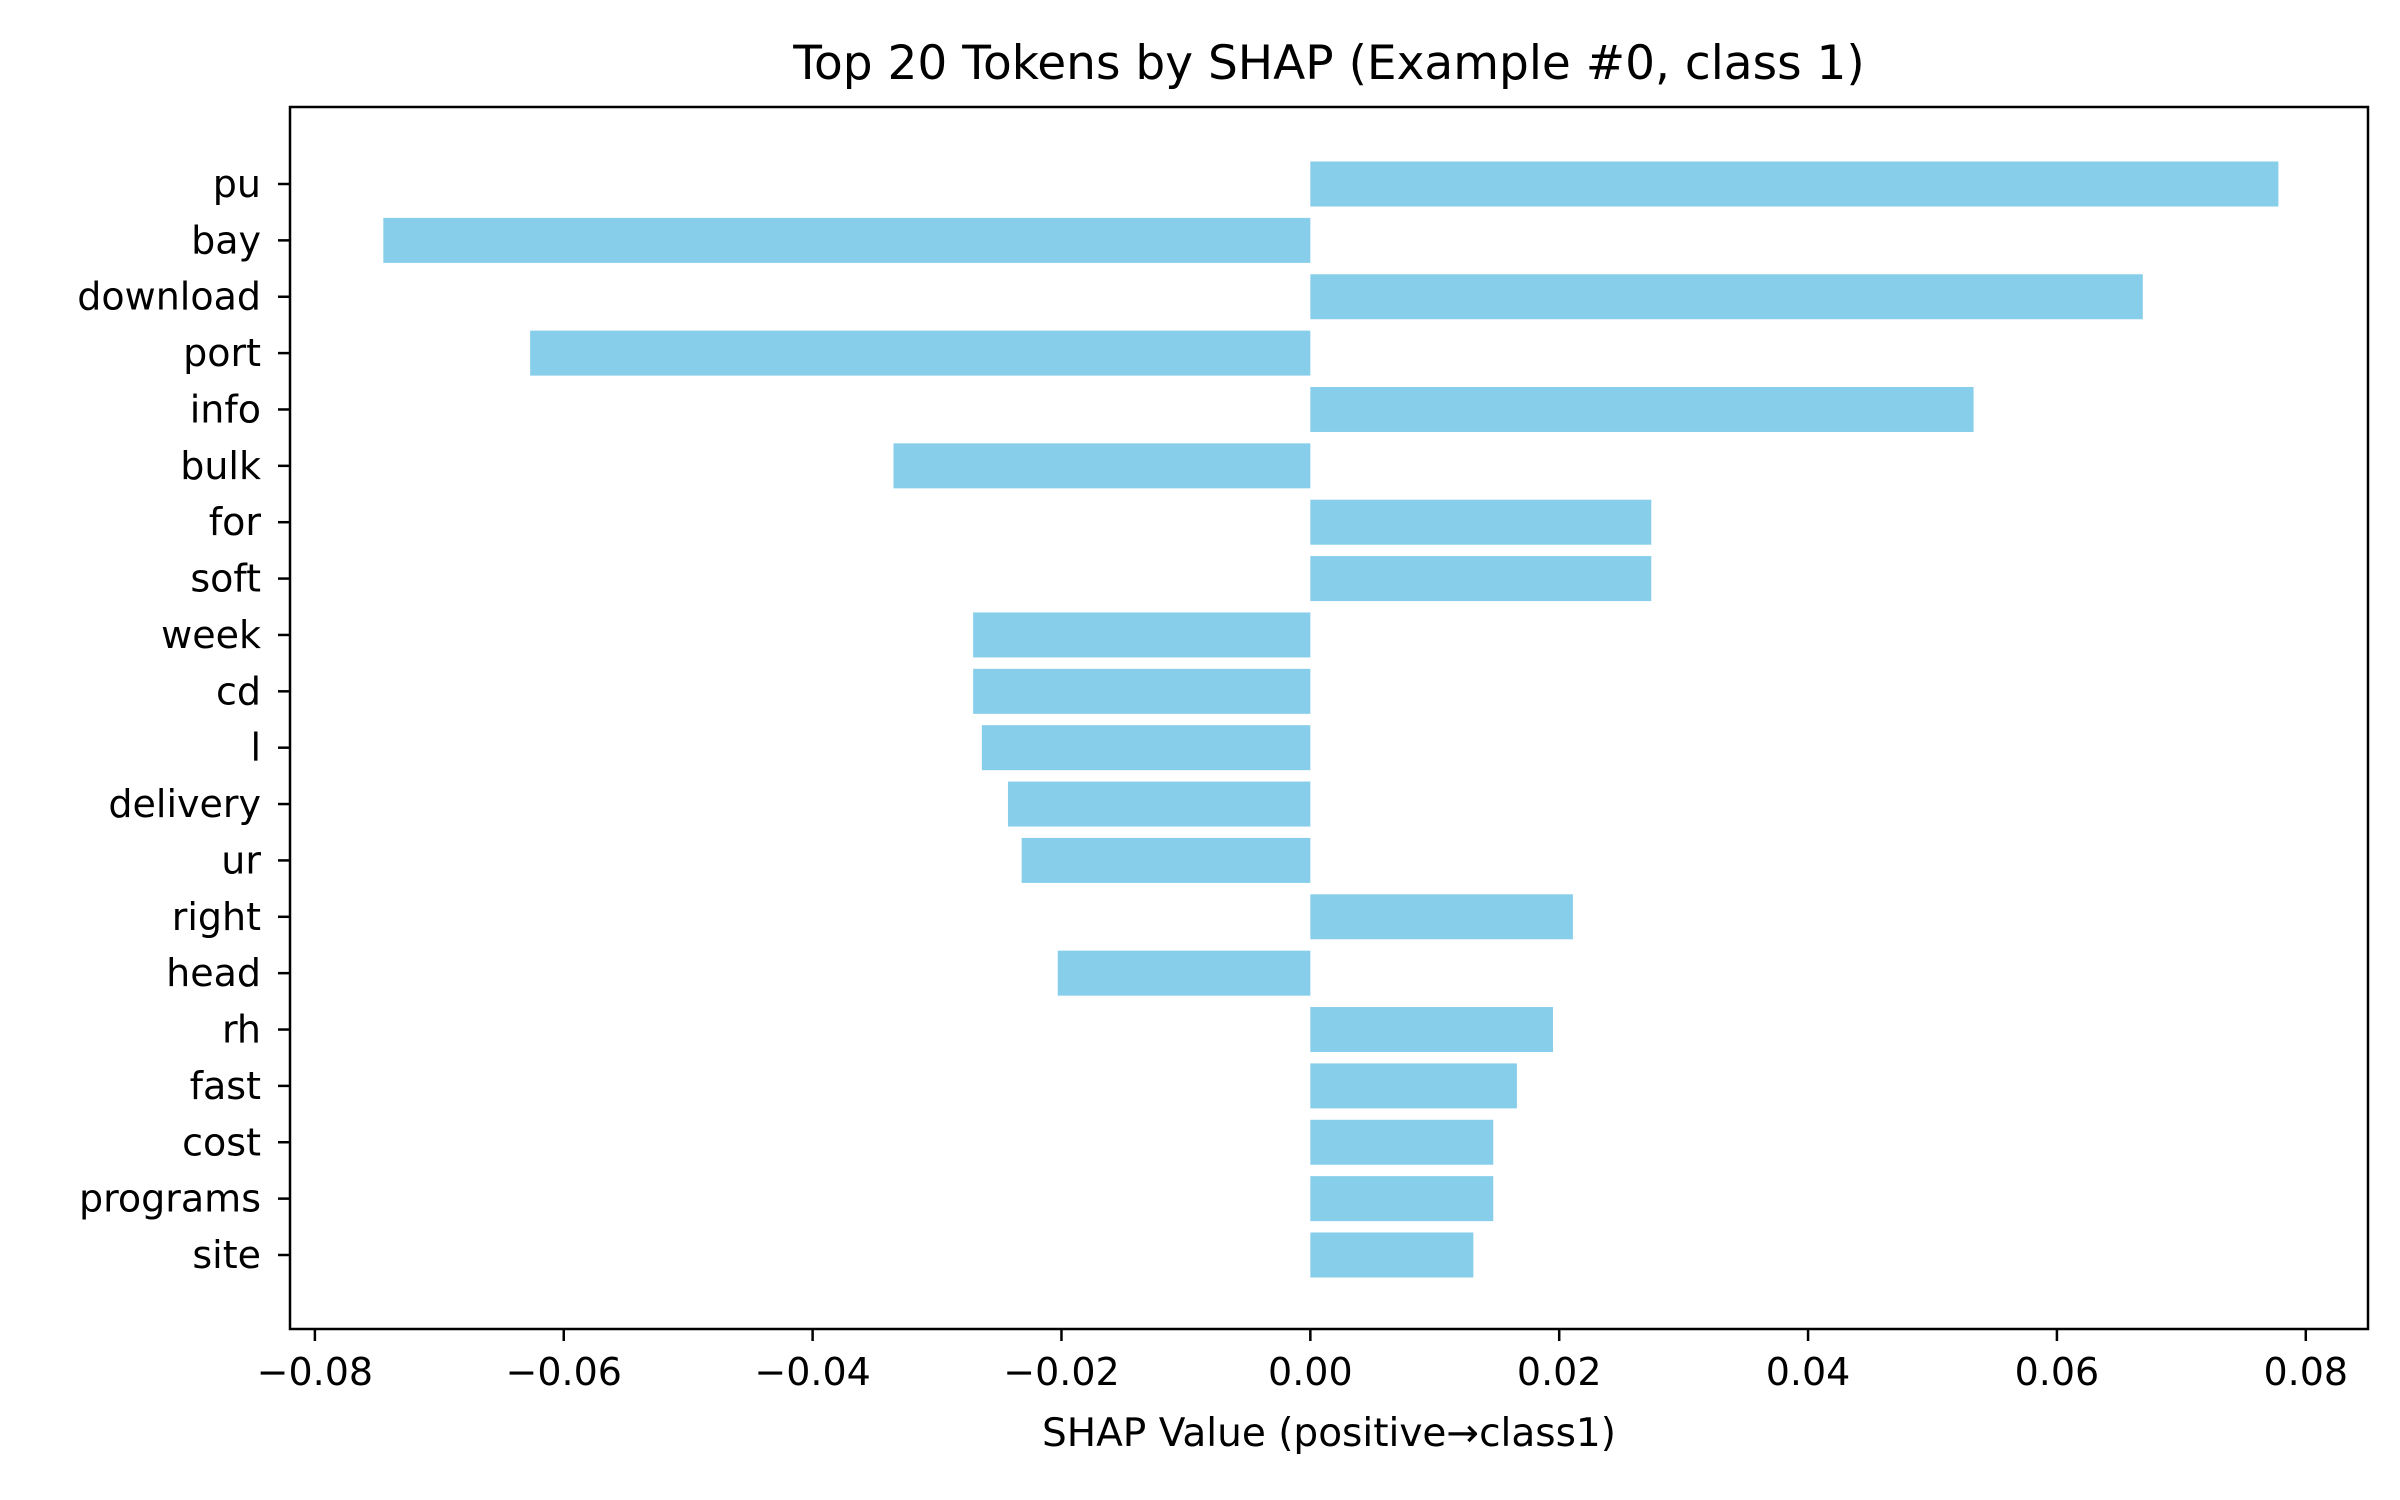  Describe the element at coordinates (2057, 1372) in the screenshot. I see `x-tick-label: 0.06` at that location.